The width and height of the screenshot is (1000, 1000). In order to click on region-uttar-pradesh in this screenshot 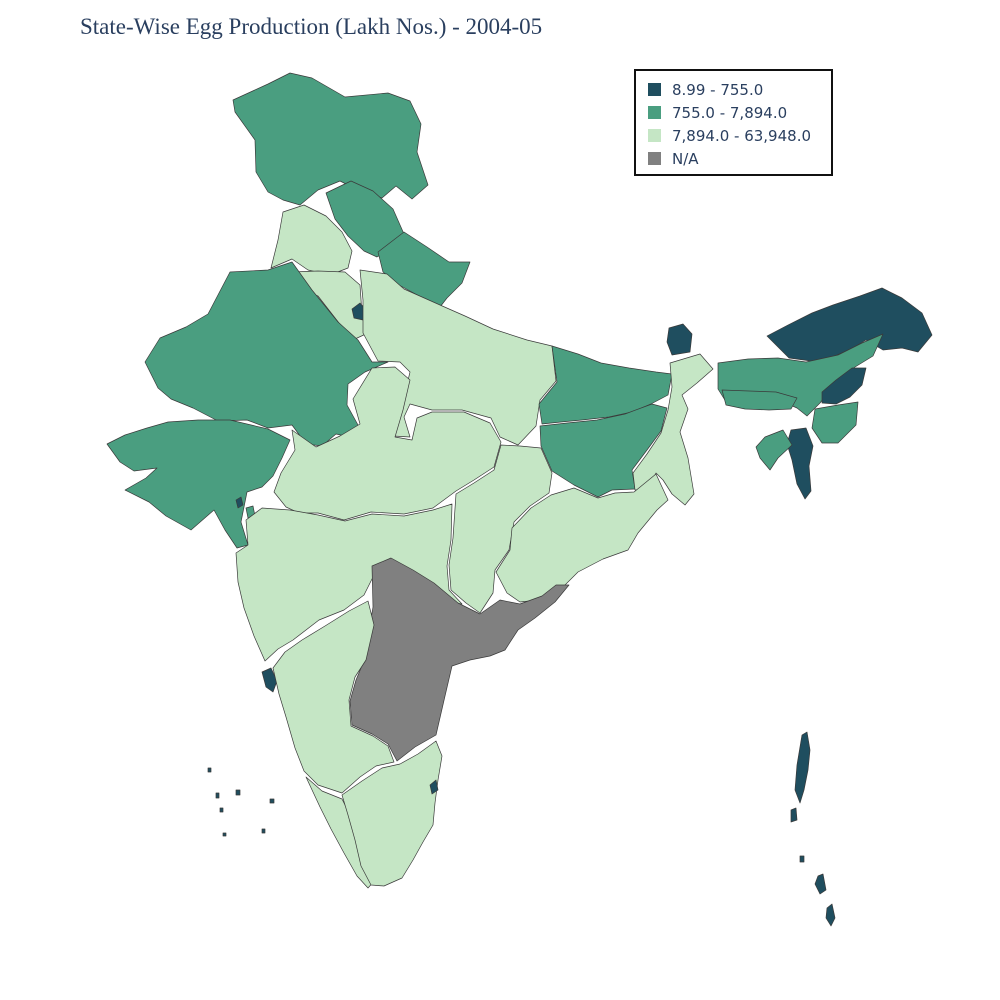, I will do `click(458, 357)`.